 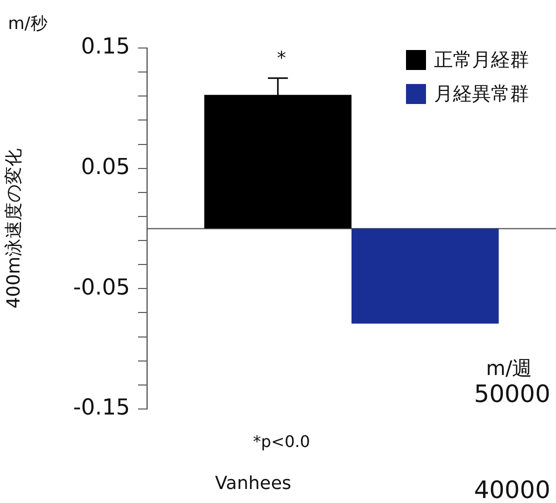 What do you see at coordinates (481, 93) in the screenshot?
I see `legend-label: 月経異常群` at bounding box center [481, 93].